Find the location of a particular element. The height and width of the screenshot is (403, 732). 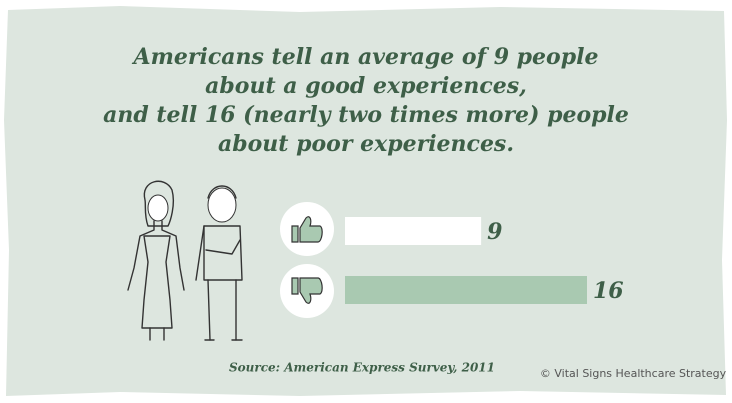

title-line: about poor experiences. is located at coordinates (366, 144).